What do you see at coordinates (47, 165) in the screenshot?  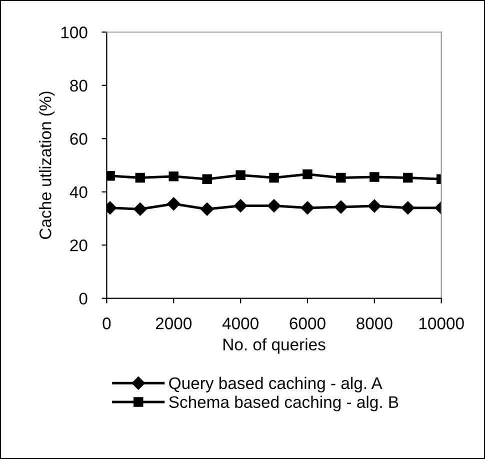 I see `y-axis-title: Cache utlization (%)` at bounding box center [47, 165].